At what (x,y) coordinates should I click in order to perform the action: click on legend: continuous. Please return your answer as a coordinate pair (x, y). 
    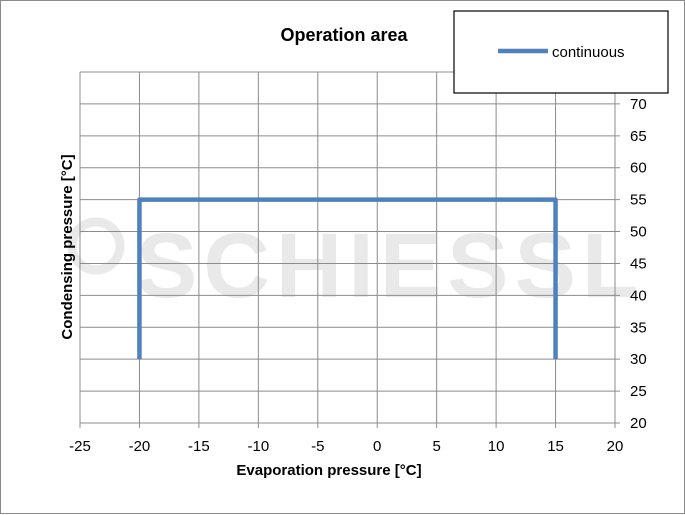
    Looking at the image, I should click on (561, 52).